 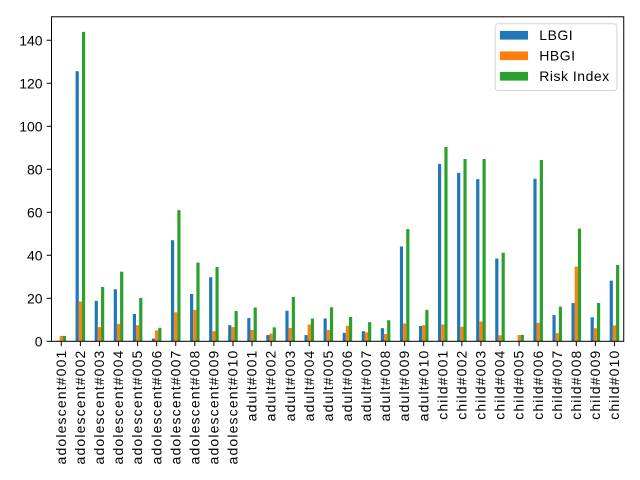 I want to click on svg-text: LBGI, so click(x=556, y=35).